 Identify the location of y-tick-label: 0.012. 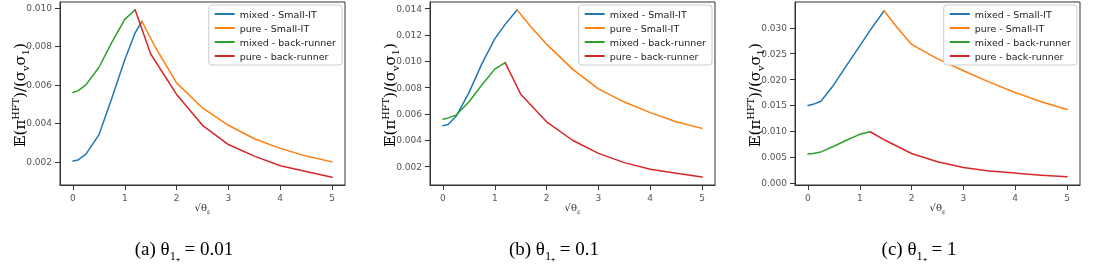
(409, 34).